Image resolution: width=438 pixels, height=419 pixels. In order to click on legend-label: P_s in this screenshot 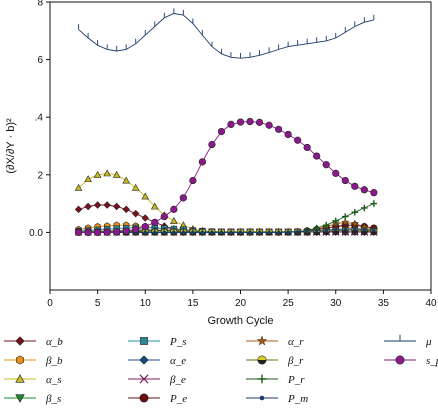, I will do `click(178, 342)`.